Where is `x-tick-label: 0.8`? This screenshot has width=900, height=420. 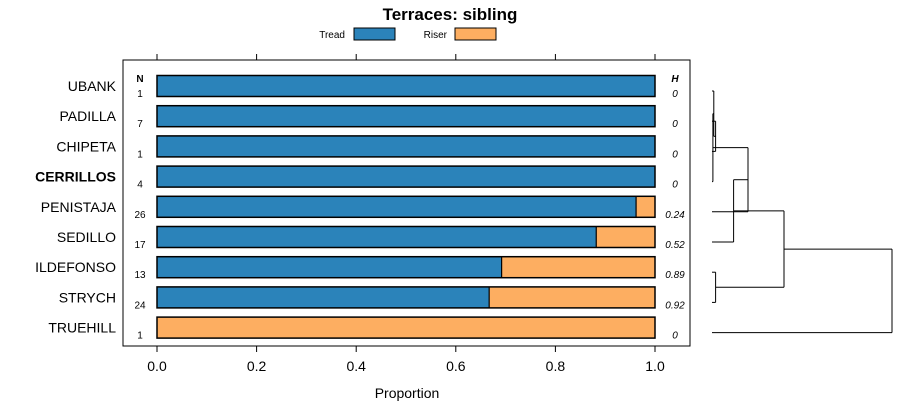
x-tick-label: 0.8 is located at coordinates (556, 366).